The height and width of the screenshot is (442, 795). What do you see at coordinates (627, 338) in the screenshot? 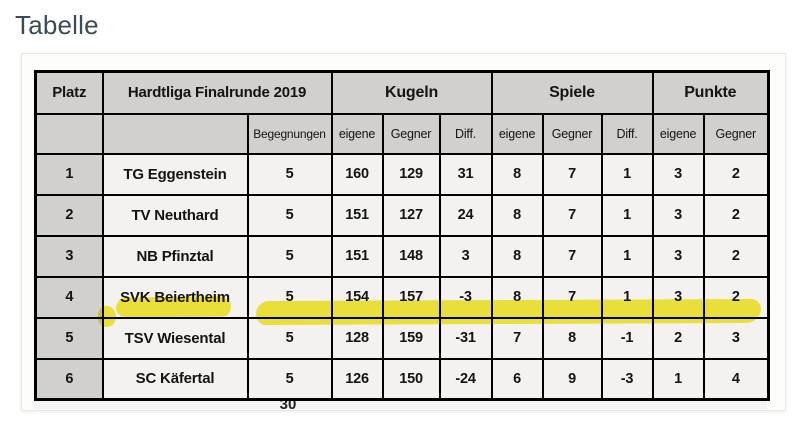
I see `spiele-diff-cell: -1` at bounding box center [627, 338].